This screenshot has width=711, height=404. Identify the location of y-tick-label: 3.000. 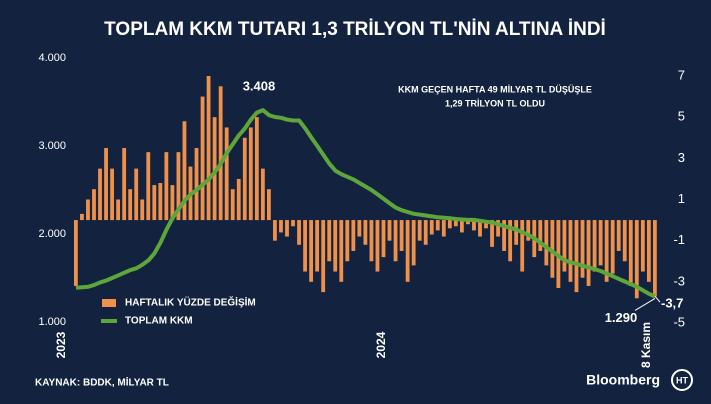
(52, 146).